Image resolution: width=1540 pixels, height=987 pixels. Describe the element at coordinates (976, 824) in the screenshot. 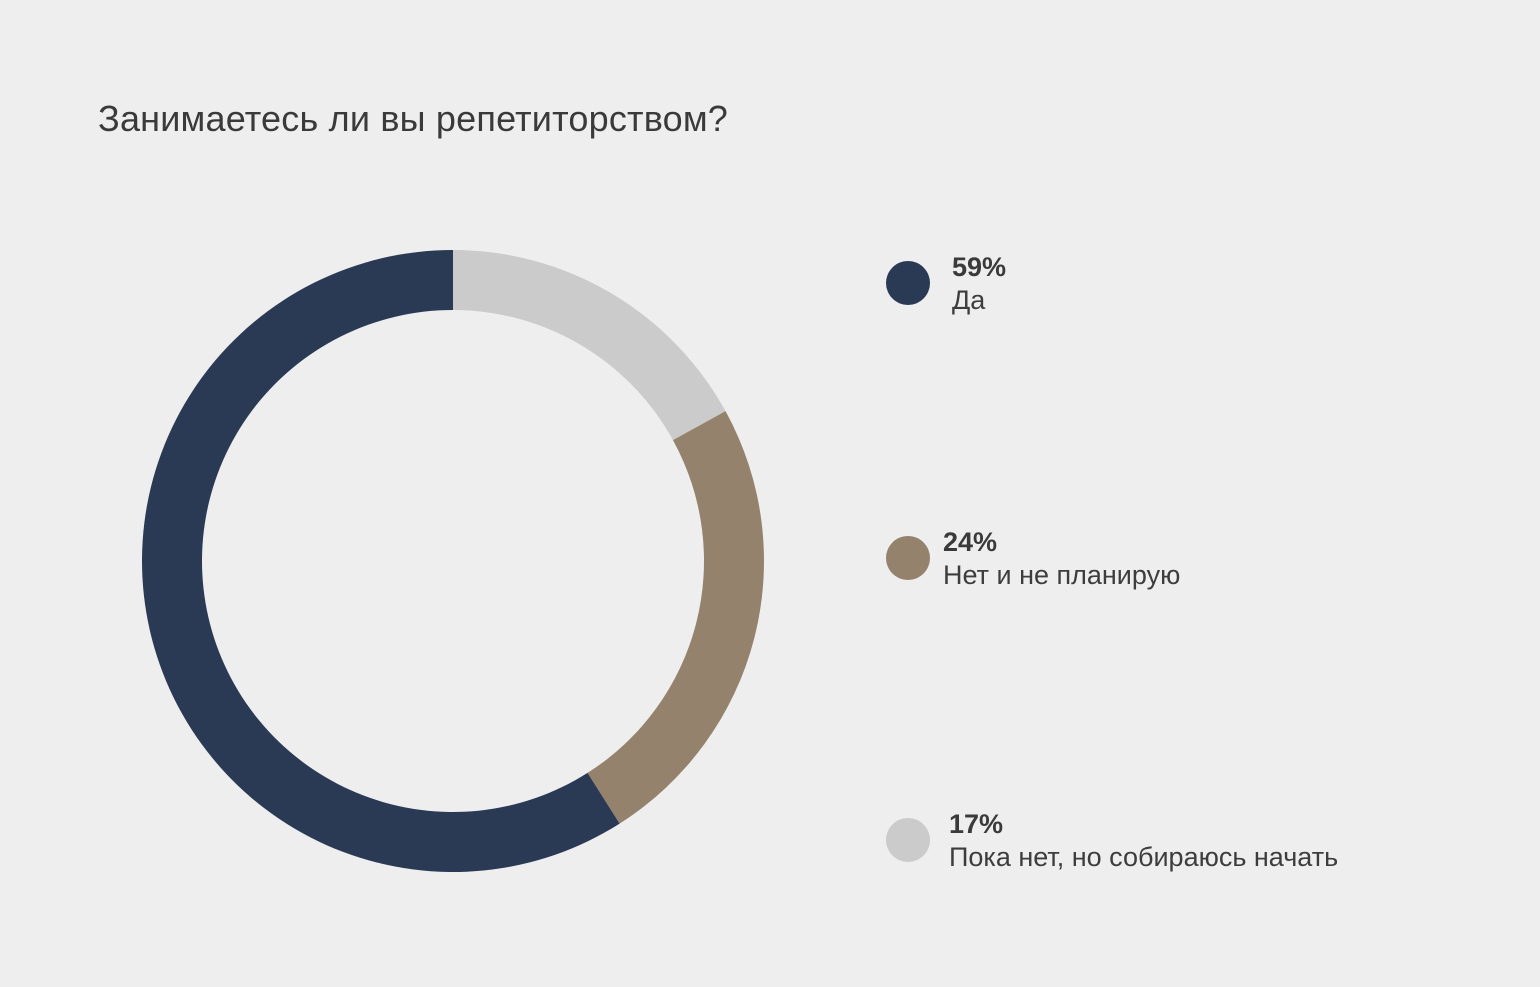

I see `legend-value-not-yet: 17%` at that location.